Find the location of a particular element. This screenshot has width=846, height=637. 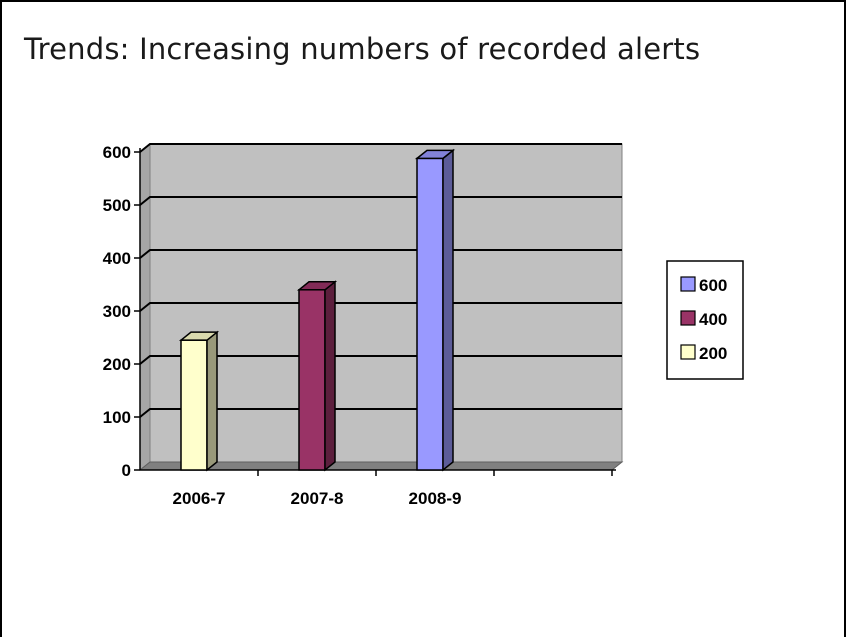

legend: 600 400 200 is located at coordinates (705, 320).